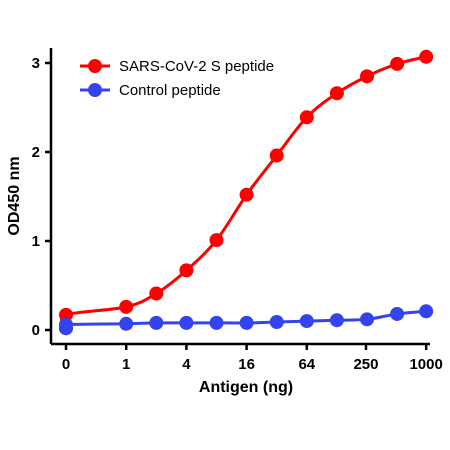 The height and width of the screenshot is (450, 450). What do you see at coordinates (36, 330) in the screenshot?
I see `y-tick-label: 0` at bounding box center [36, 330].